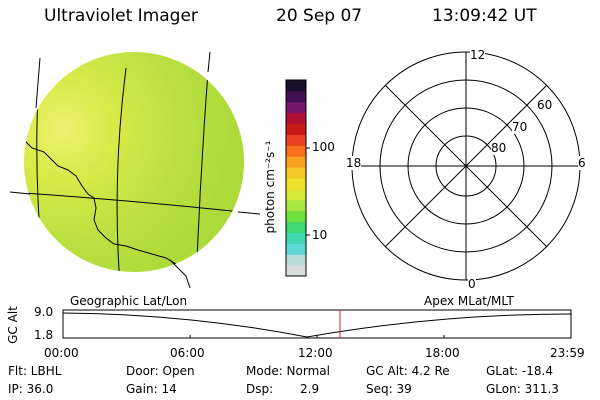 This screenshot has height=400, width=600. What do you see at coordinates (288, 371) in the screenshot?
I see `mode-value: Mode: Normal` at bounding box center [288, 371].